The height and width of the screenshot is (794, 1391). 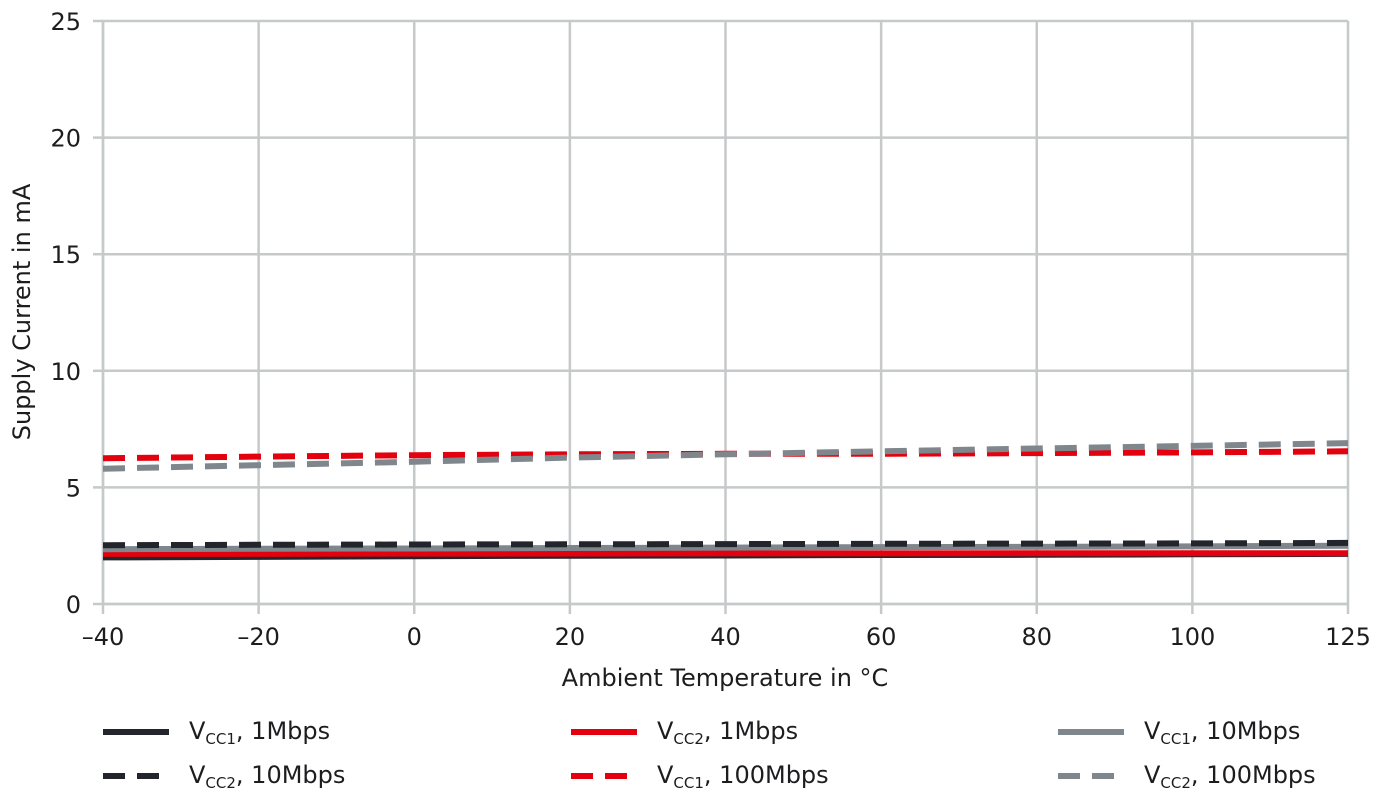 What do you see at coordinates (1192, 637) in the screenshot?
I see `x-tick-label: 100` at bounding box center [1192, 637].